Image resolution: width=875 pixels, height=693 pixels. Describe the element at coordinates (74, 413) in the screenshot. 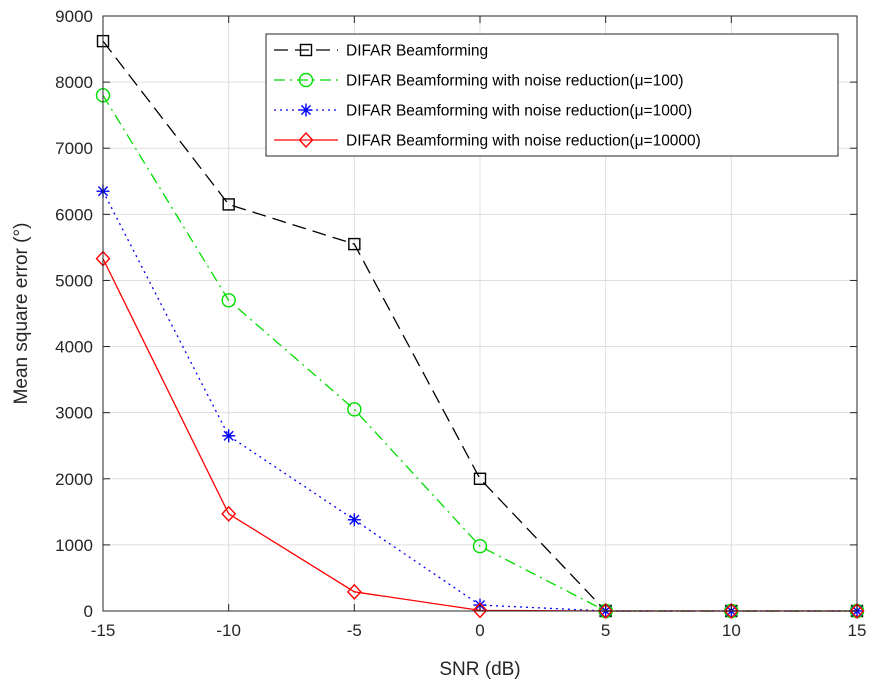

I see `y-tick-label-3: 3000` at that location.